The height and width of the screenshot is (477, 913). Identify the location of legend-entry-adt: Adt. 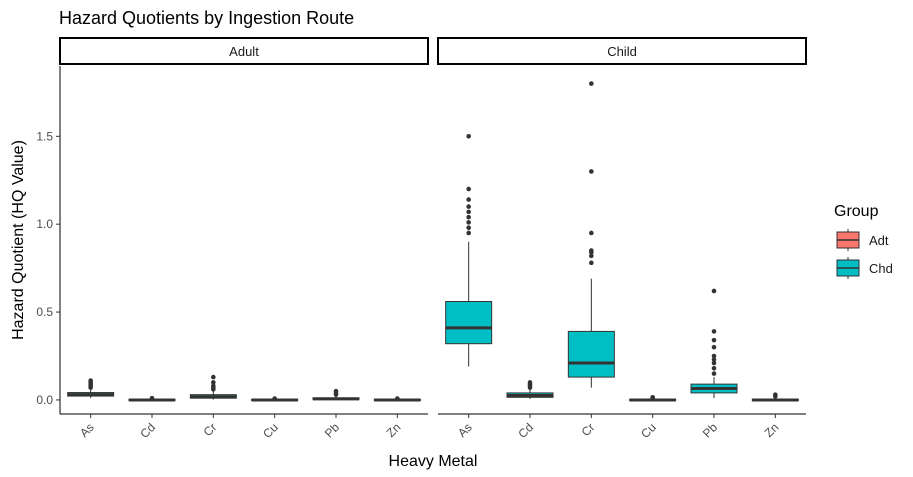
(862, 240).